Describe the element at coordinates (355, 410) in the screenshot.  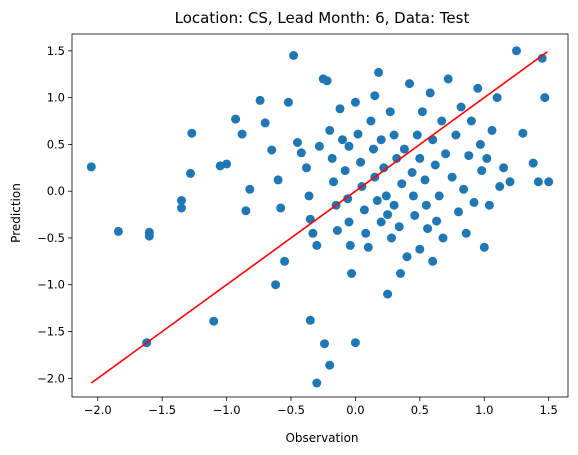
I see `x-tick-label: 0.0` at that location.